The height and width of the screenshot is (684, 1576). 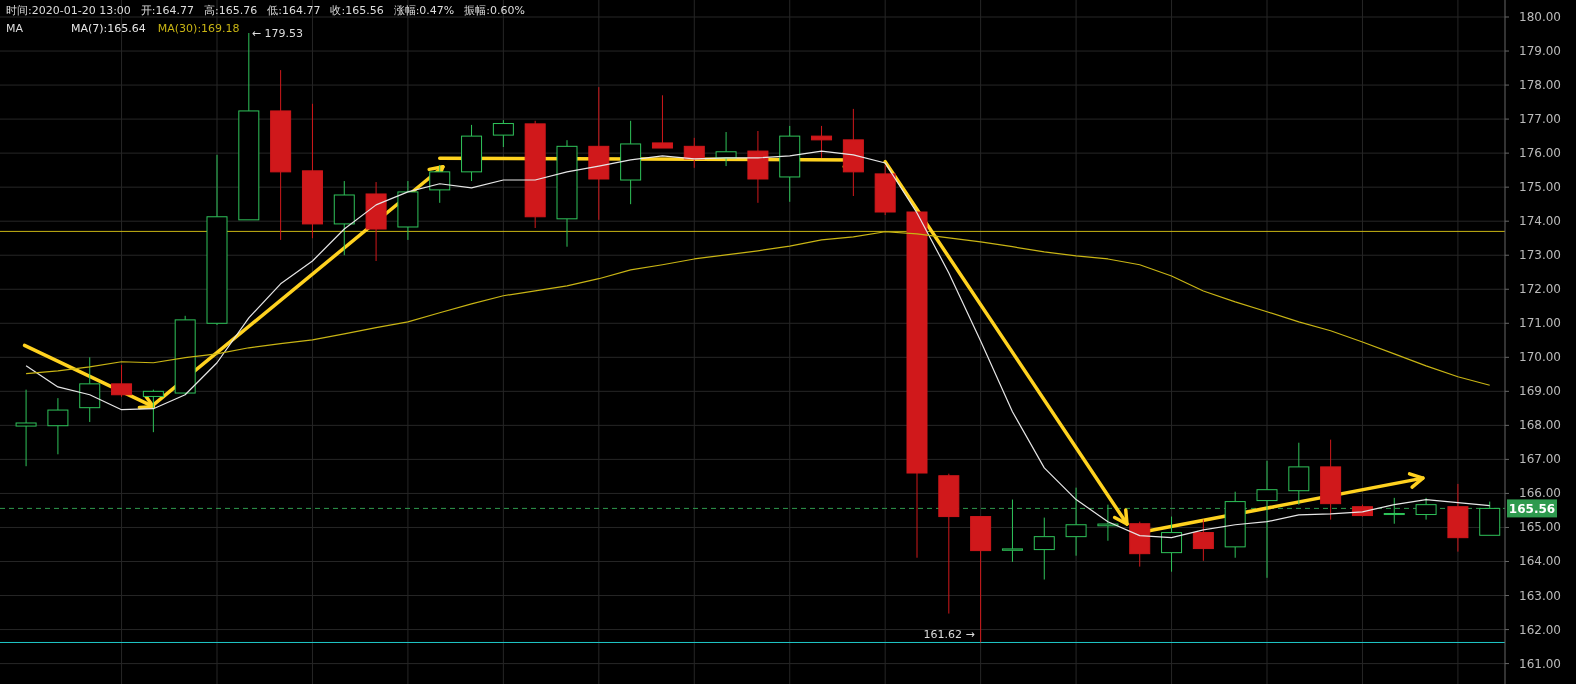 I want to click on text: MA(7):165.64, so click(x=108, y=28).